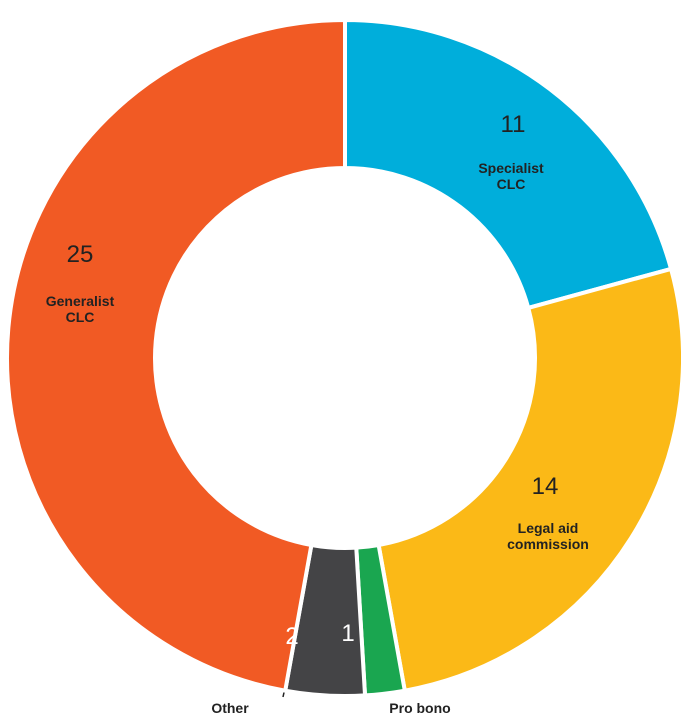  I want to click on category-label: Other, so click(230, 708).